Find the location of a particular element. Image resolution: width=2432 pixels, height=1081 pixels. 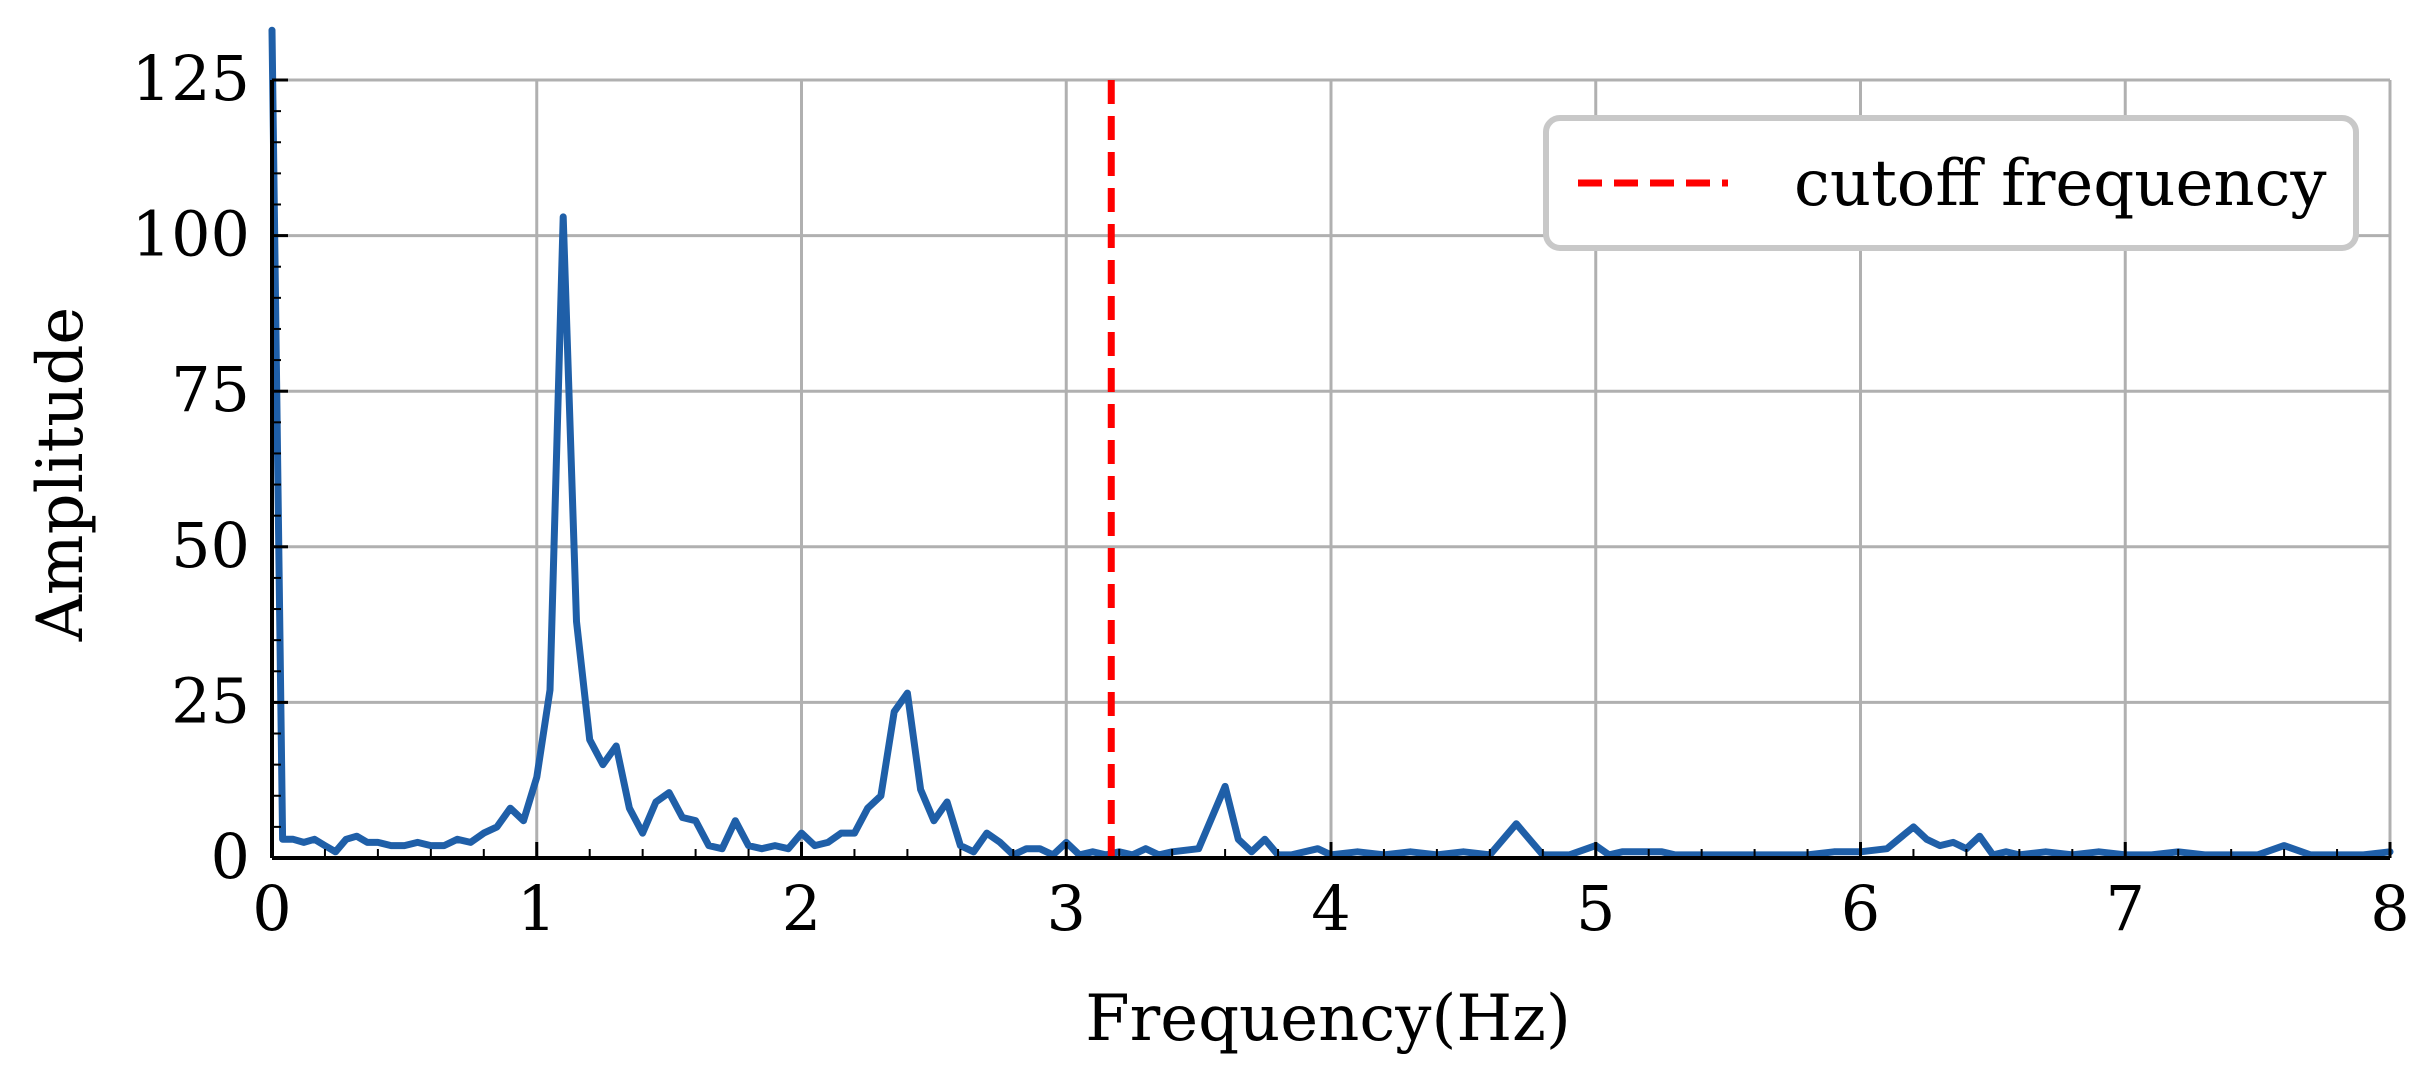

x-tick-label: 8 is located at coordinates (2389, 908).